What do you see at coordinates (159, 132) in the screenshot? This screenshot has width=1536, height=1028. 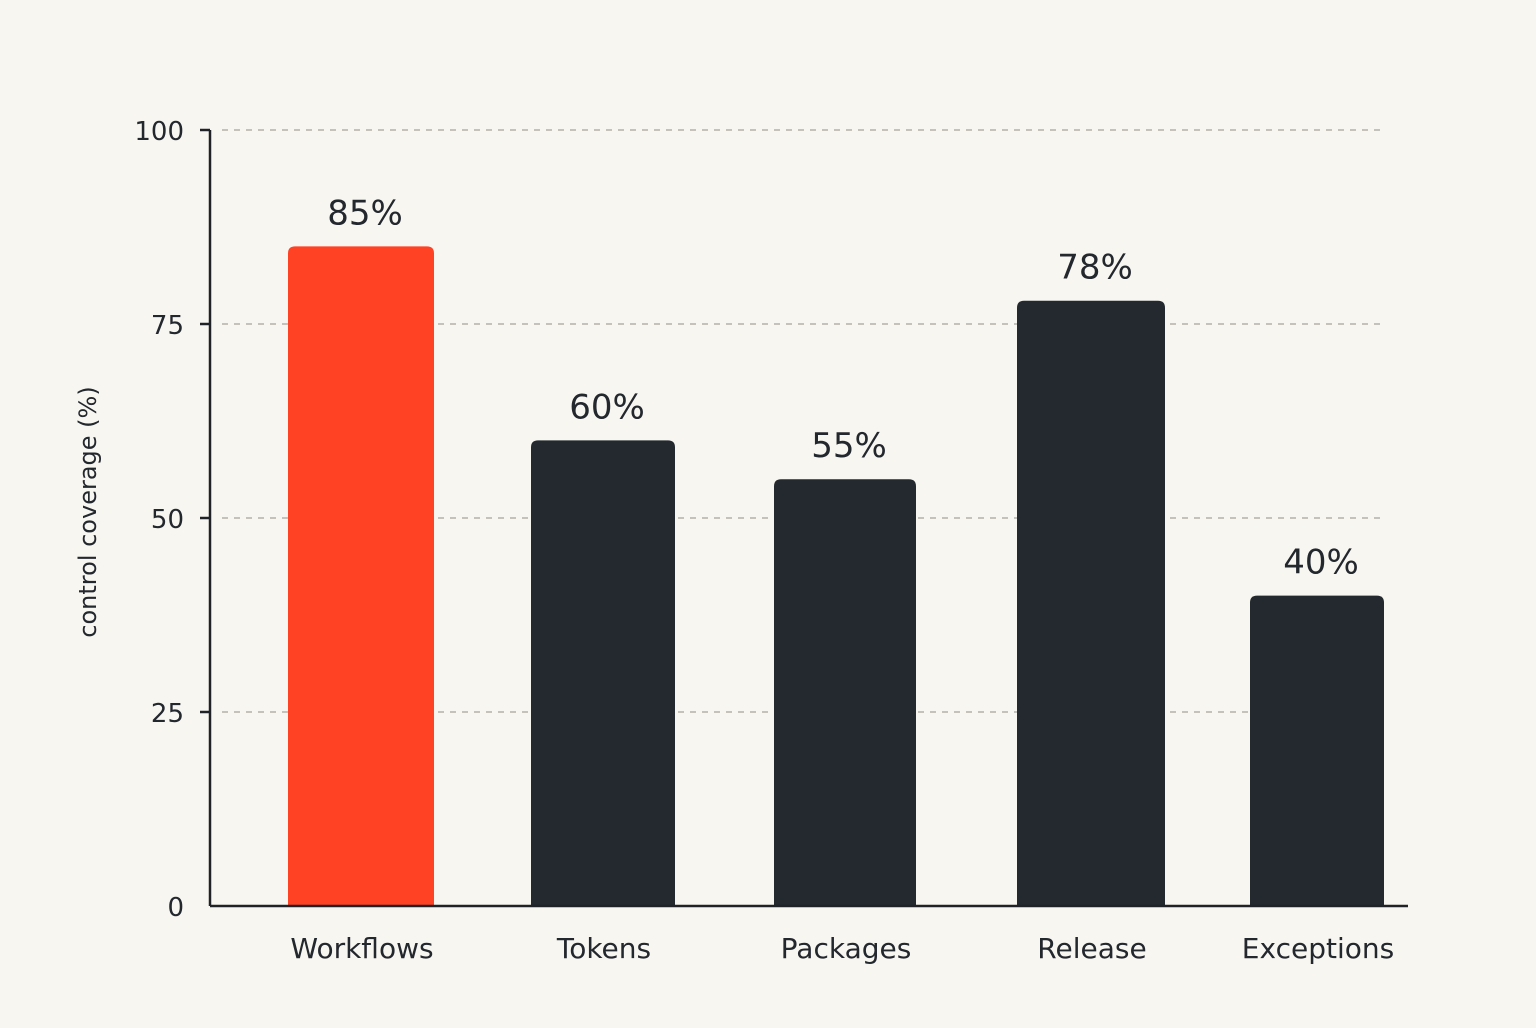 I see `y-tick-label: 100` at bounding box center [159, 132].